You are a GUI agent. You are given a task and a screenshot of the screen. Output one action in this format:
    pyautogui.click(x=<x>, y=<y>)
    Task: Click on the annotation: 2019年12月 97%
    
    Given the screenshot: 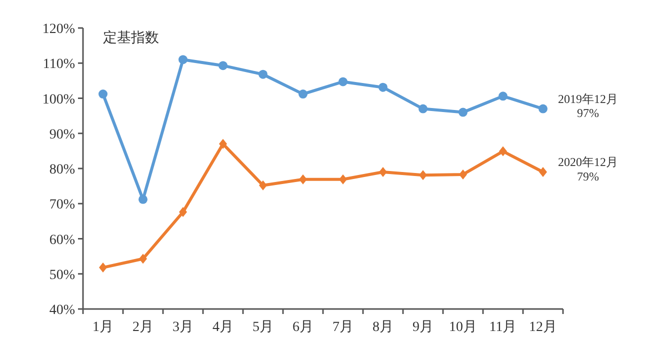 What is the action you would take?
    pyautogui.click(x=588, y=106)
    